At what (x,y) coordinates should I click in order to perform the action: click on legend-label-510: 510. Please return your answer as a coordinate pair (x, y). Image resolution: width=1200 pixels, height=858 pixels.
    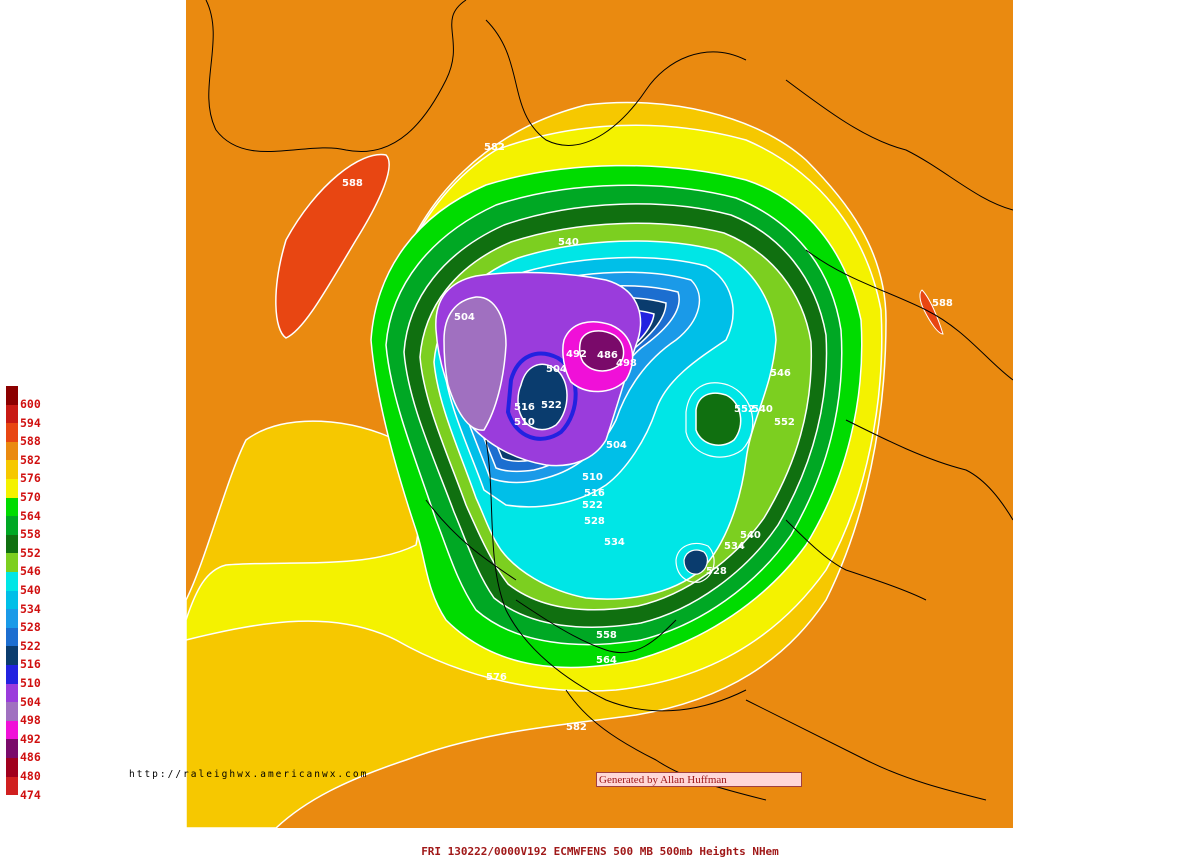
    Looking at the image, I should click on (30, 683).